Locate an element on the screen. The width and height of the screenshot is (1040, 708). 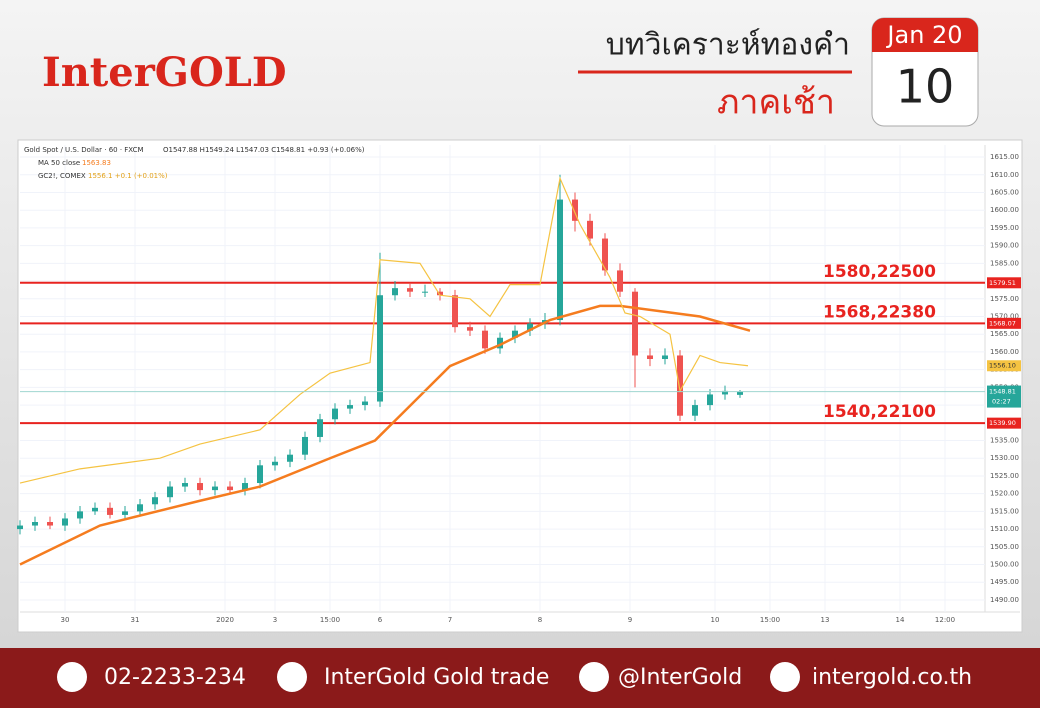
y-tick-label: 1605.00 is located at coordinates (1004, 192).